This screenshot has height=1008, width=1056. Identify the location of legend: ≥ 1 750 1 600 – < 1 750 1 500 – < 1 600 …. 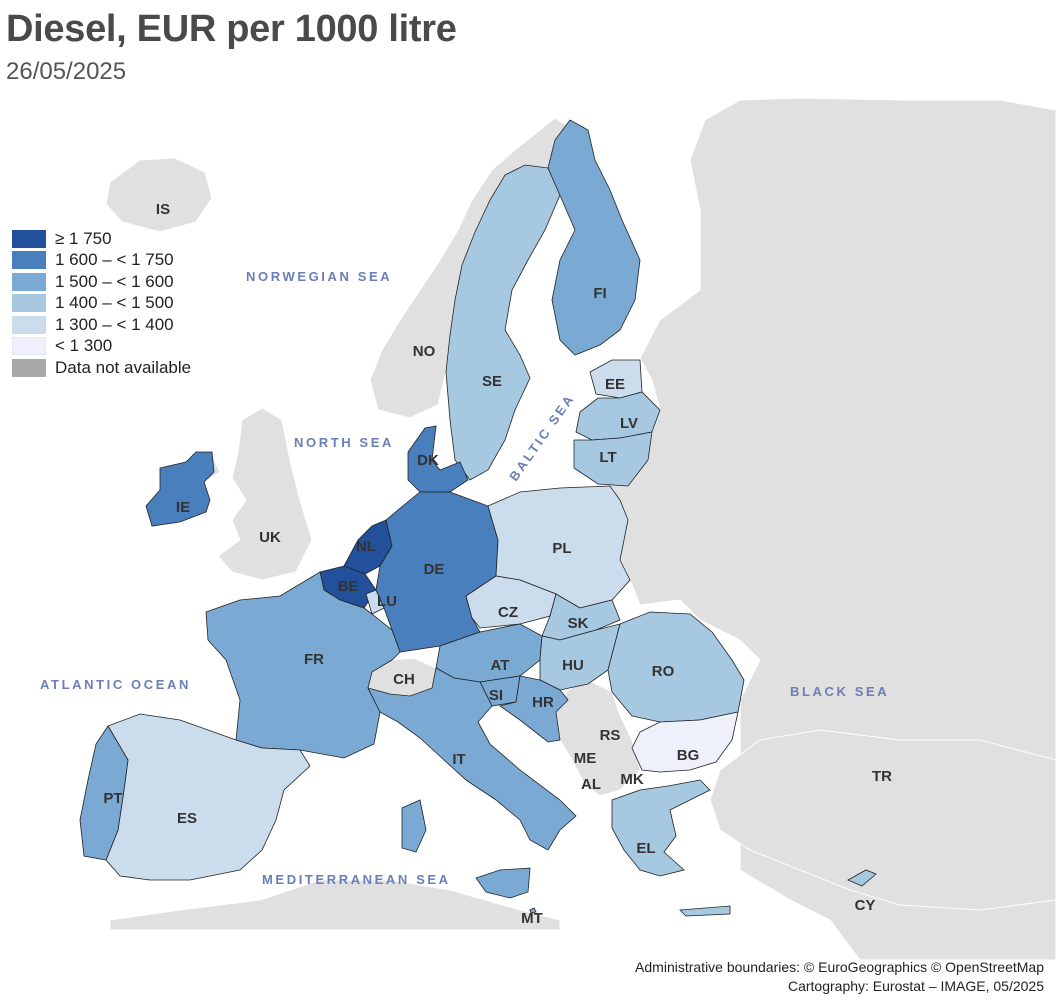
(101, 303).